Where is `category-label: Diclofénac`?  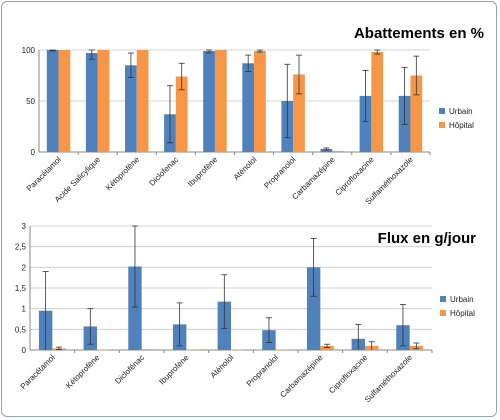 category-label: Diclofénac is located at coordinates (129, 369).